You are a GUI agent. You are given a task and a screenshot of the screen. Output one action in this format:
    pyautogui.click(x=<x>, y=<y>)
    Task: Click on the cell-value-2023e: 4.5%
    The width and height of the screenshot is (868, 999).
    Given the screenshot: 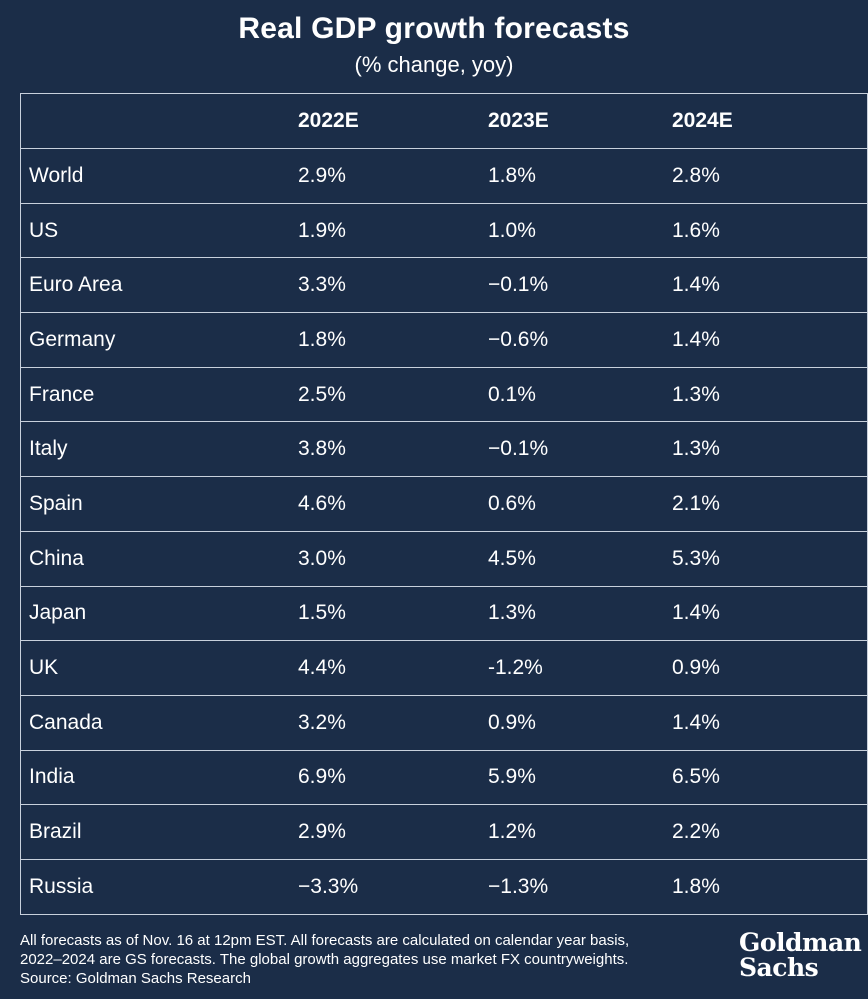 What is the action you would take?
    pyautogui.click(x=562, y=558)
    